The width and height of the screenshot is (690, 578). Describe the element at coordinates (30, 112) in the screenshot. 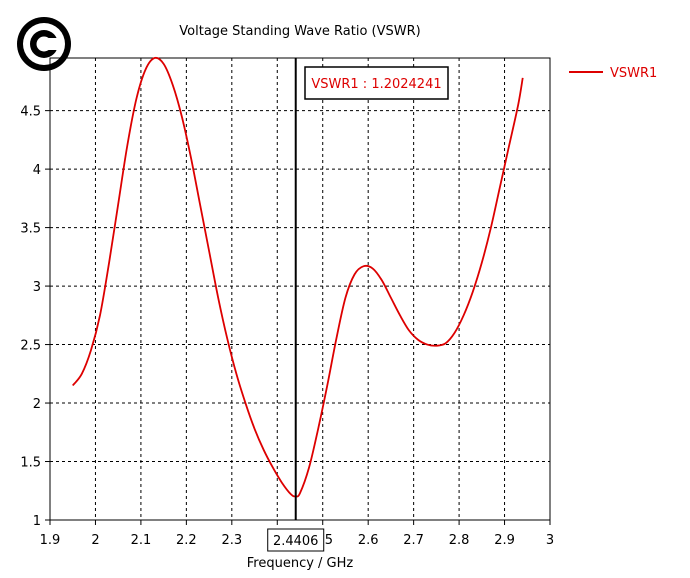

I see `y-tick-label: 4.5` at that location.